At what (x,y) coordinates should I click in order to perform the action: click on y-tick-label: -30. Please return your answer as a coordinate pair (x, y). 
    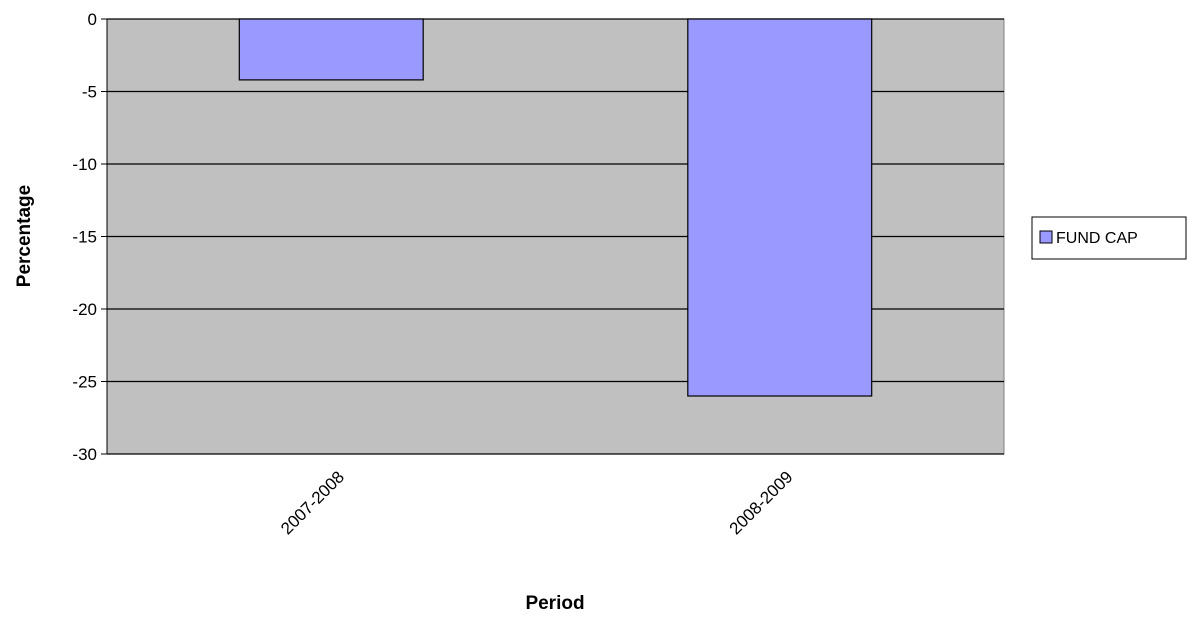
    Looking at the image, I should click on (84, 454).